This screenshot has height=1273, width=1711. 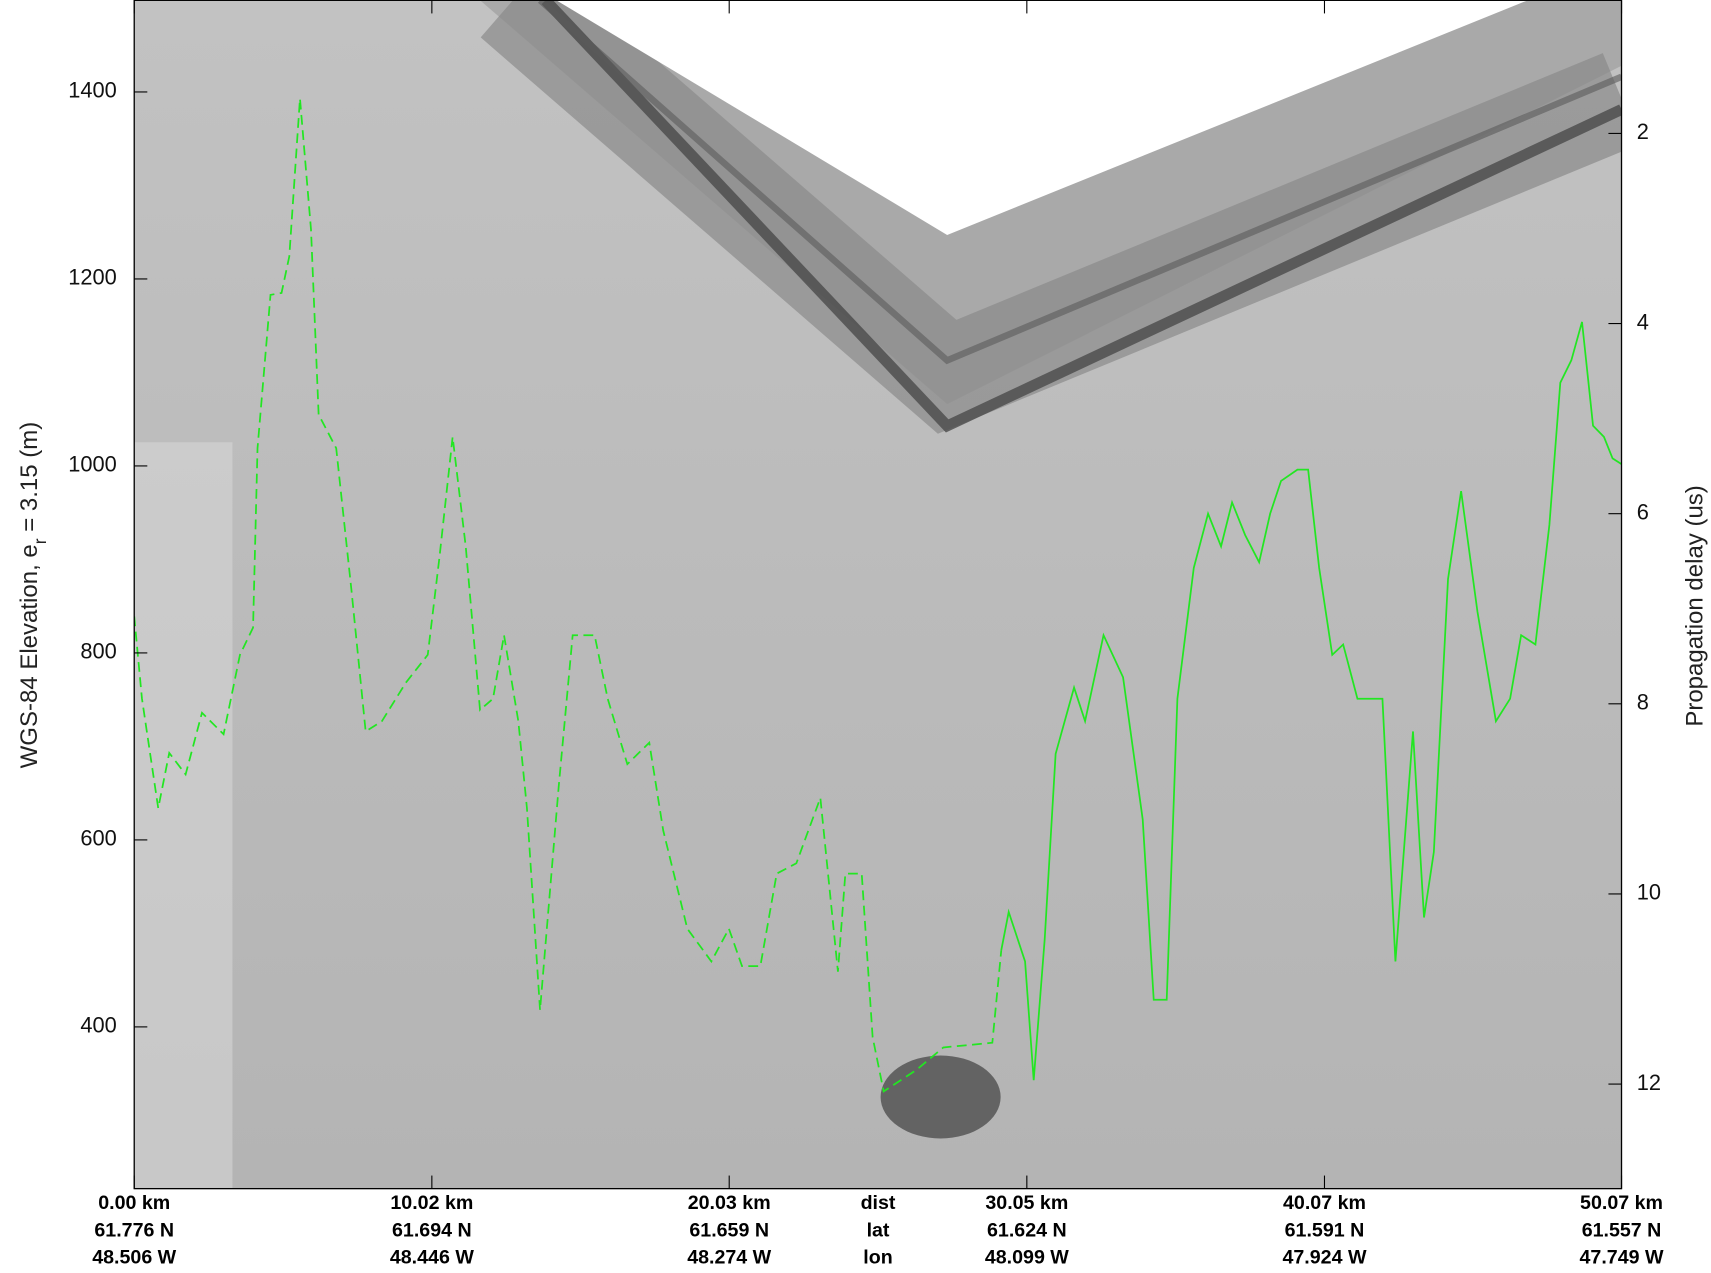 What do you see at coordinates (1649, 1082) in the screenshot?
I see `y2-tick-label: 12` at bounding box center [1649, 1082].